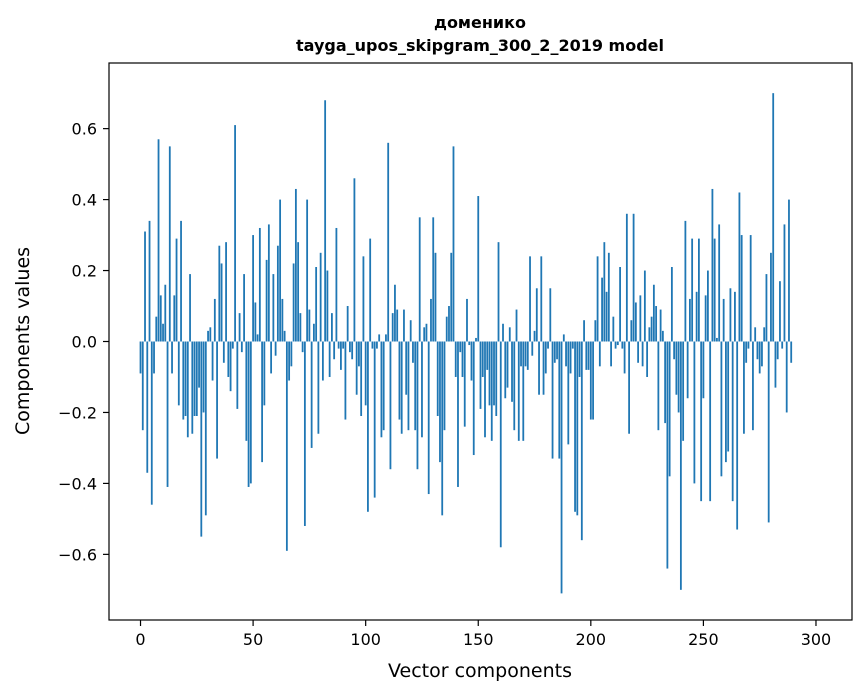 This screenshot has width=867, height=700. Describe the element at coordinates (77, 412) in the screenshot. I see `y-tick-label: −0.2` at that location.